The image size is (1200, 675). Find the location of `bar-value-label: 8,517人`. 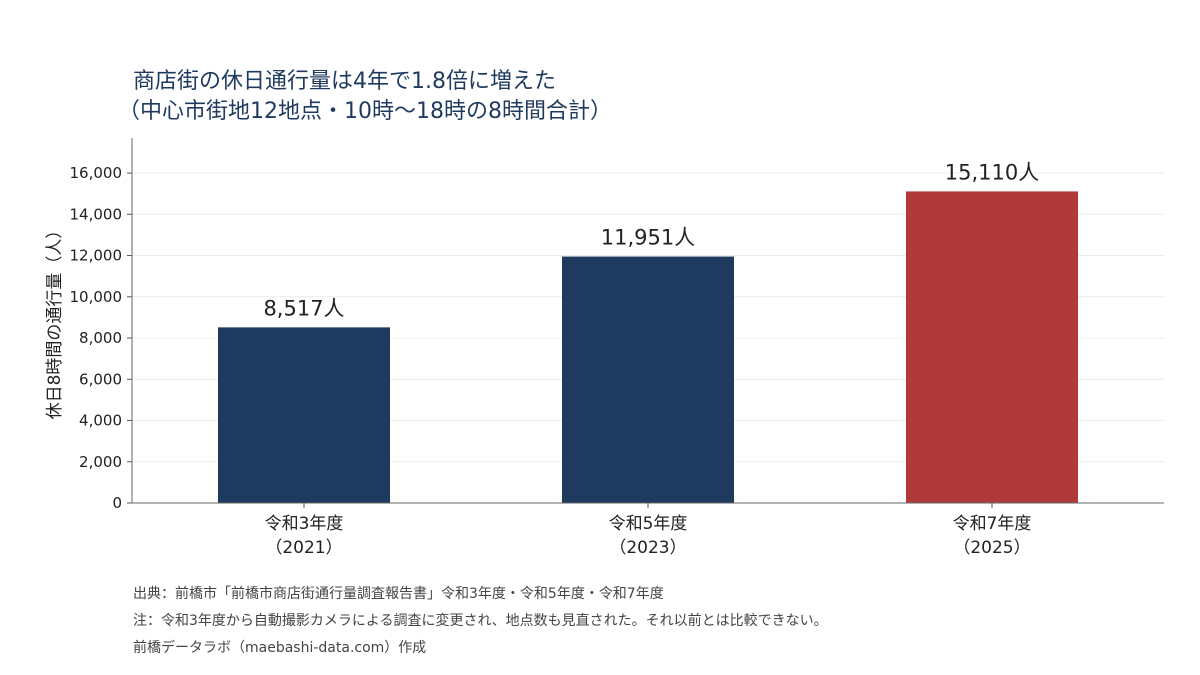

bar-value-label: 8,517人 is located at coordinates (303, 308).